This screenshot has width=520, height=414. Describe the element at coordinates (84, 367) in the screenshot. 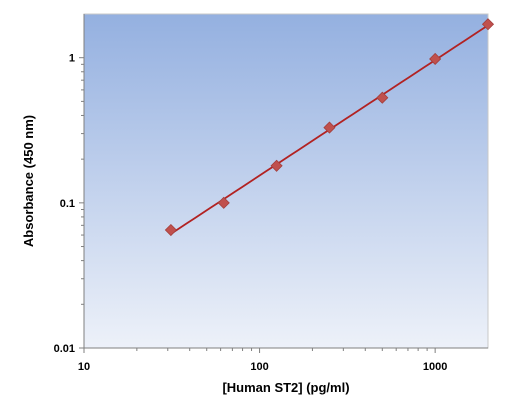

I see `x-tick-label: 10` at that location.